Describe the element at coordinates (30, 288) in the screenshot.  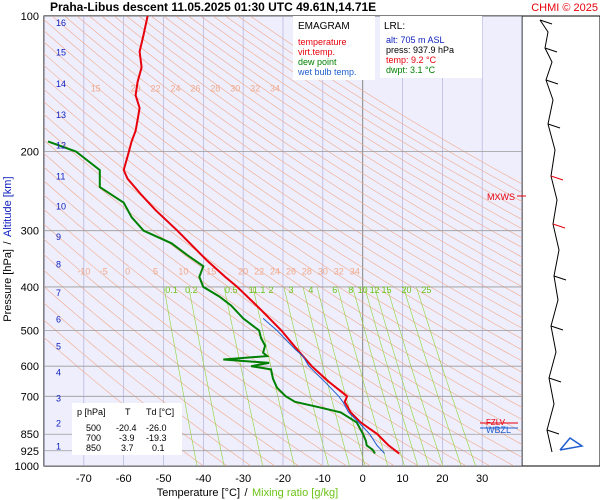
I see `y-tick-label: 400` at that location.